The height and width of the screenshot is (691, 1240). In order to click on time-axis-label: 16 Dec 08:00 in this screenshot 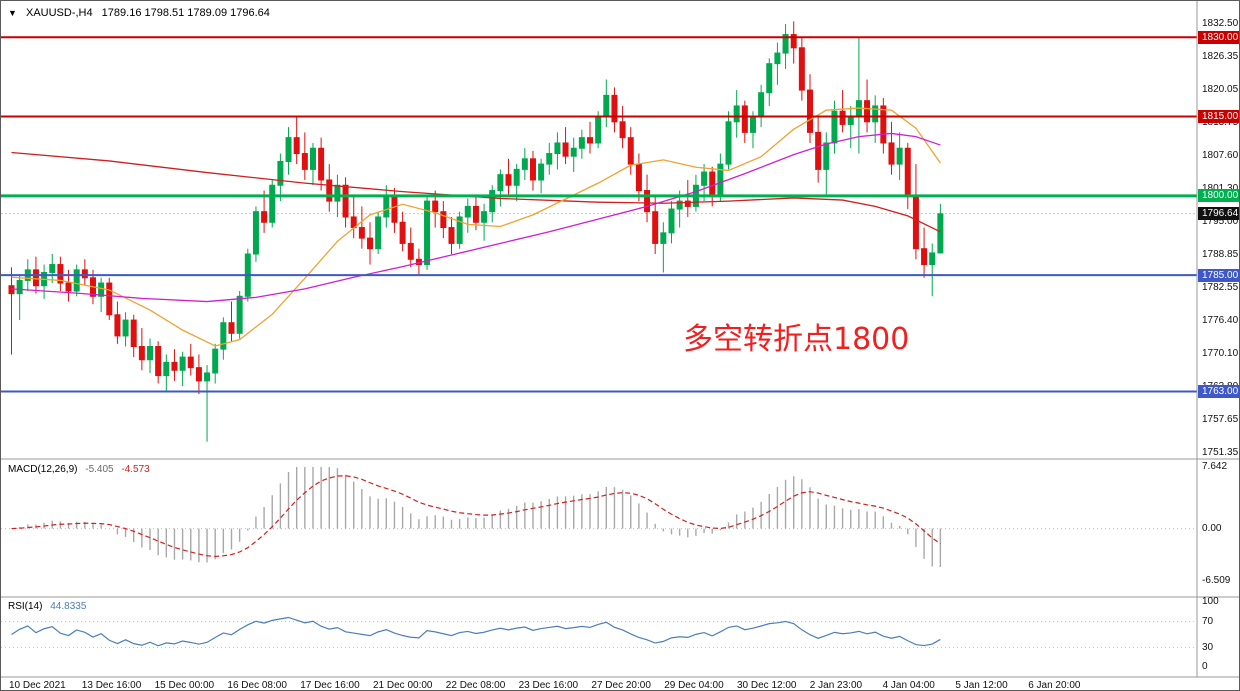, I will do `click(257, 685)`.